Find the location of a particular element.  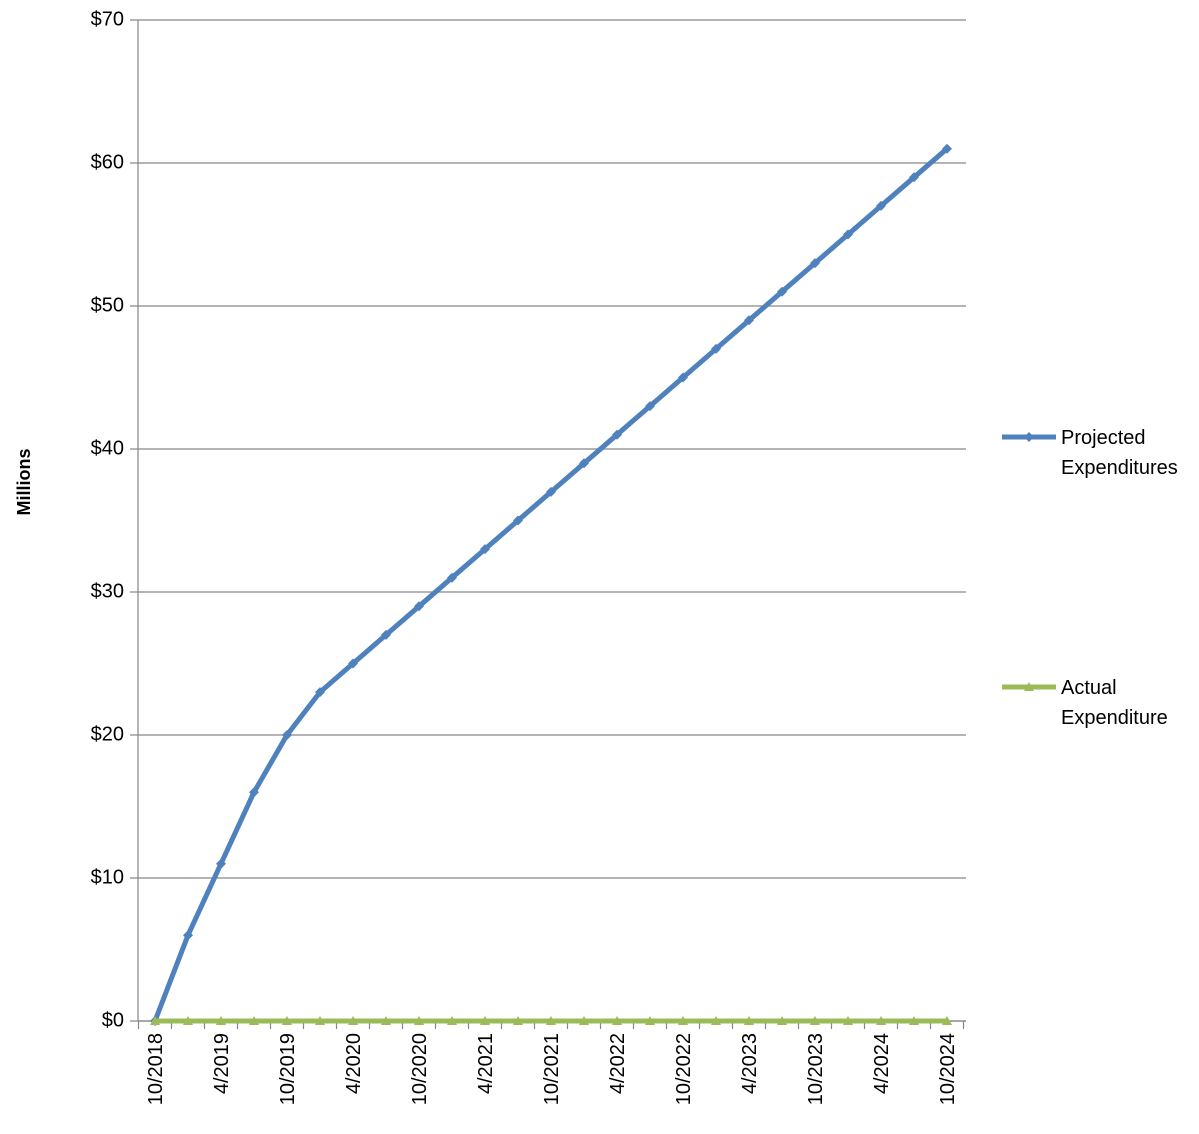

y-axis-label: Millions is located at coordinates (24, 482).